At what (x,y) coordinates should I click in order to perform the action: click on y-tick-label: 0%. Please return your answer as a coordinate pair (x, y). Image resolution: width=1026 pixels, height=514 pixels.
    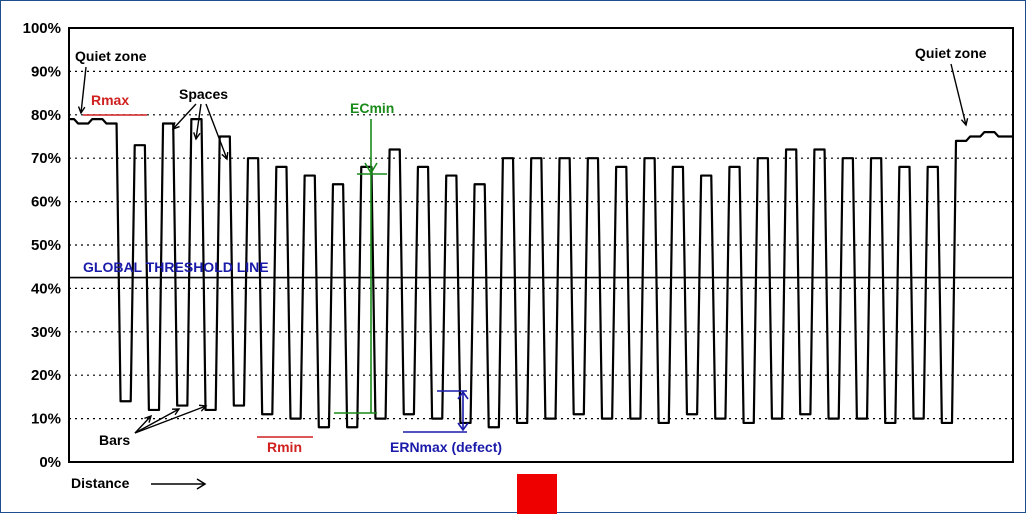
    Looking at the image, I should click on (50, 462).